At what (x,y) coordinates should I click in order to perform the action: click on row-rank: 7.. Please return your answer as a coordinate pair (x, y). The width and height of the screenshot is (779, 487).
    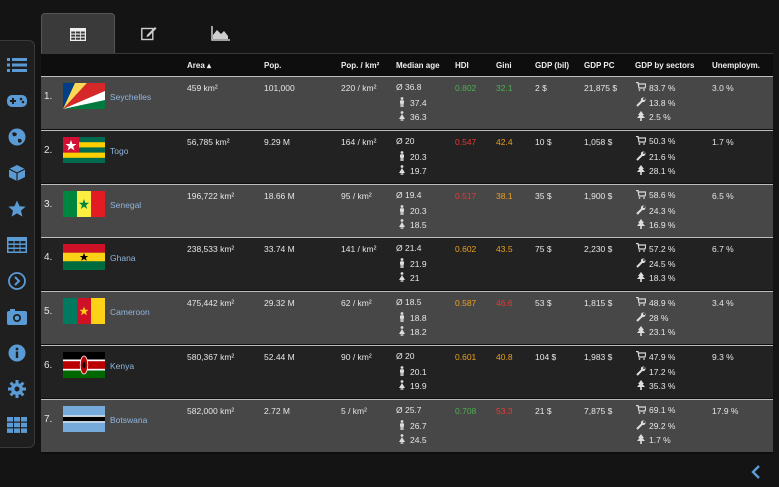
    Looking at the image, I should click on (48, 419).